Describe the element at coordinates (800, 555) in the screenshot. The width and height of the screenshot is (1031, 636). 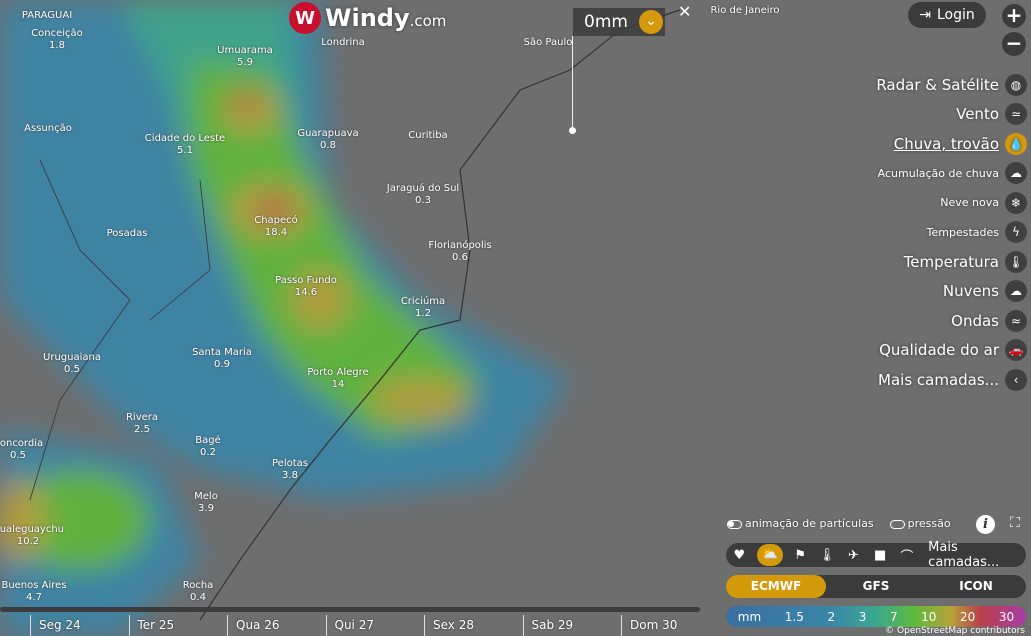
I see `windsock-icon: ⚑` at that location.